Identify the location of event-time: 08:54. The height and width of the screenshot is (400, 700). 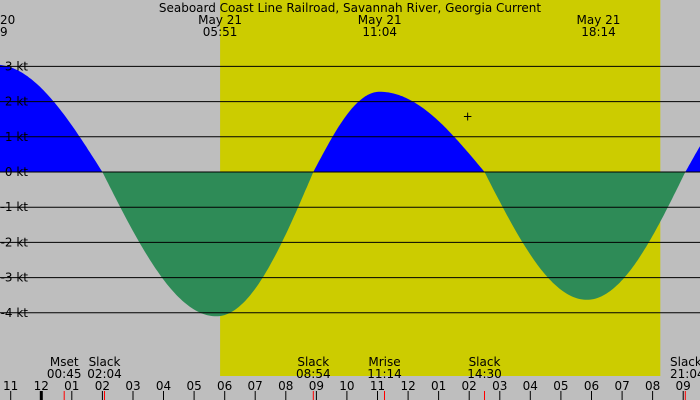
(313, 374).